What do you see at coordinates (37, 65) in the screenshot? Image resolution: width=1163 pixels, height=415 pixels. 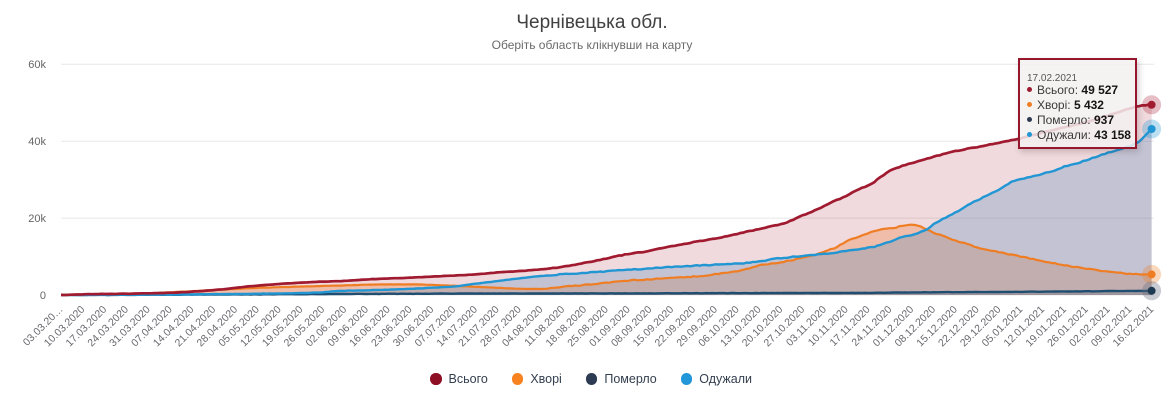 I see `svg-text: 60k` at bounding box center [37, 65].